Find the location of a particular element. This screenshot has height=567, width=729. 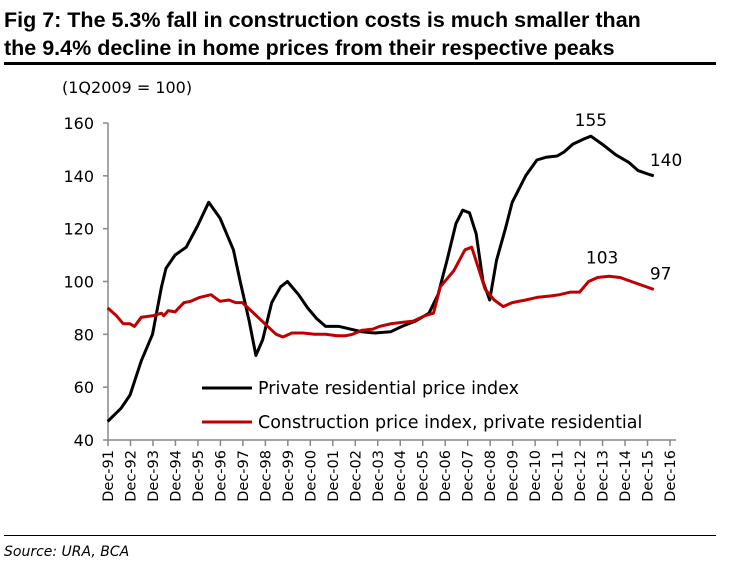

data-label: 97 is located at coordinates (661, 274).